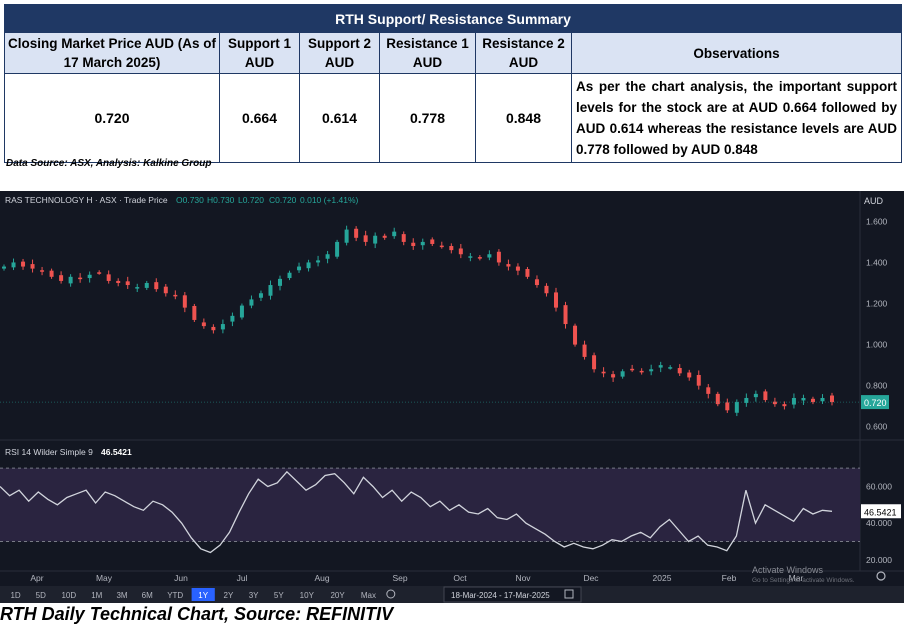  Describe the element at coordinates (877, 304) in the screenshot. I see `price-axis-label: 1.200` at that location.